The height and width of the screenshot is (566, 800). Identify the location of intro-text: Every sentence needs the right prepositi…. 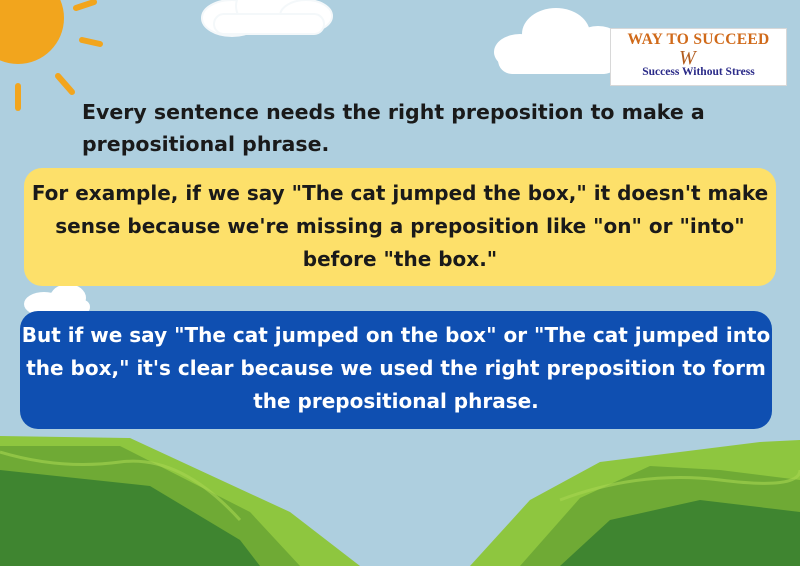
(393, 128).